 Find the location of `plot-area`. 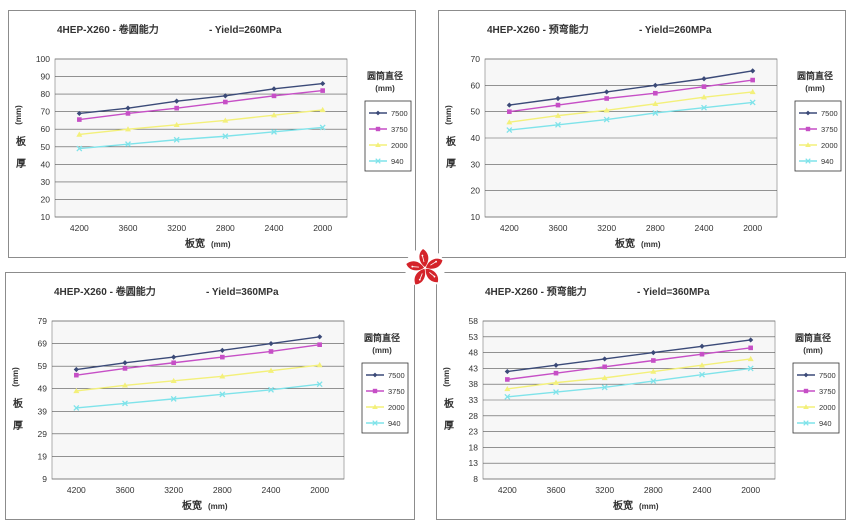

plot-area is located at coordinates (198, 400).